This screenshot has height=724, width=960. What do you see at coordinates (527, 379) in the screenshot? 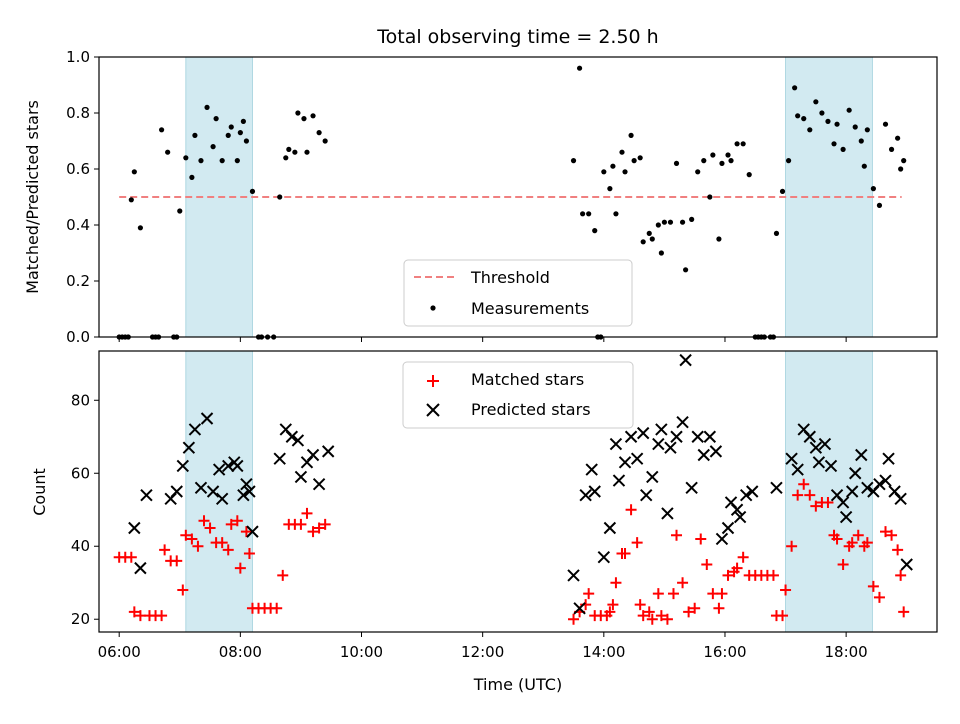
I see `legend-matched-label: Matched stars` at bounding box center [527, 379].